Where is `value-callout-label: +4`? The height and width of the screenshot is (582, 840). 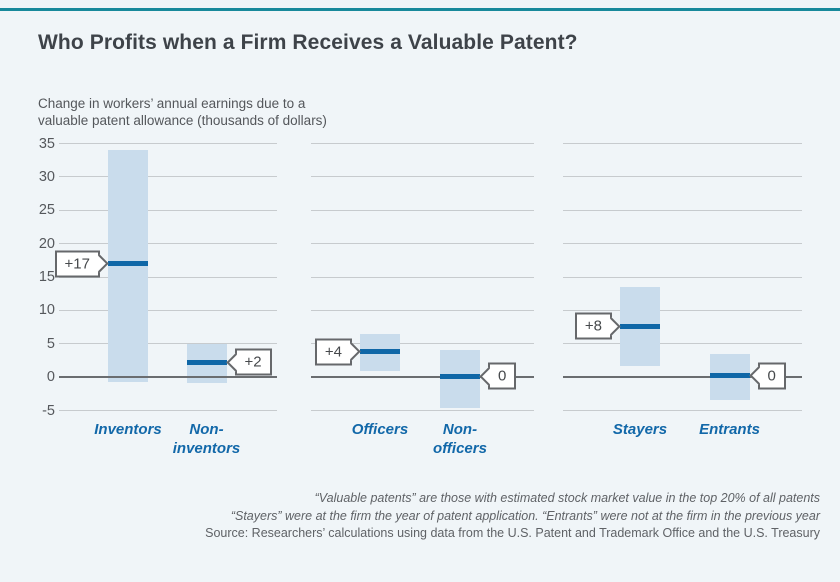
value-callout-label: +4 is located at coordinates (333, 352).